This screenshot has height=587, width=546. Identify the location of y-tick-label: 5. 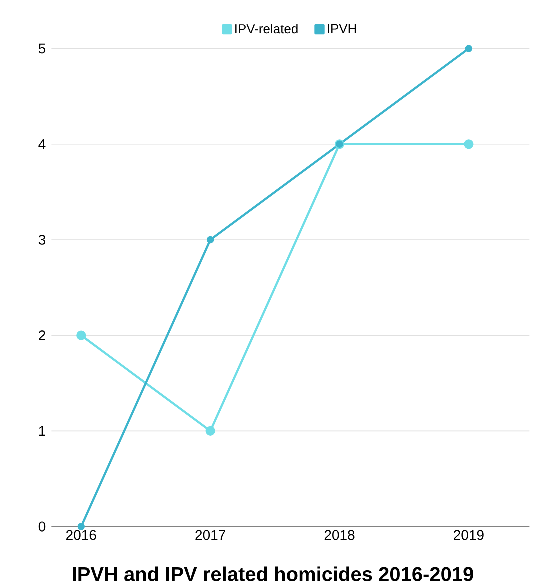
(42, 49).